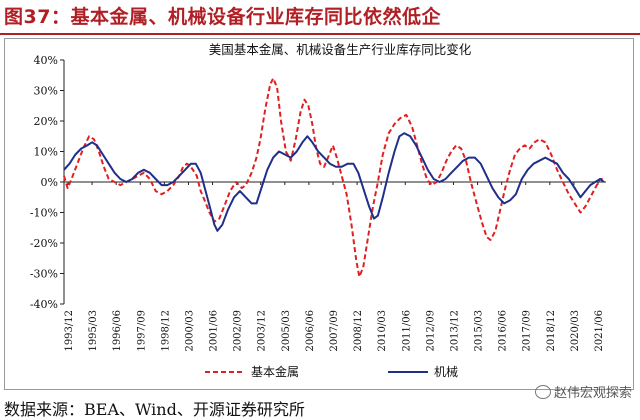 The width and height of the screenshot is (640, 420). What do you see at coordinates (154, 409) in the screenshot?
I see `source-note: 数据来源：BEA、Wind、开源证券研究所` at bounding box center [154, 409].